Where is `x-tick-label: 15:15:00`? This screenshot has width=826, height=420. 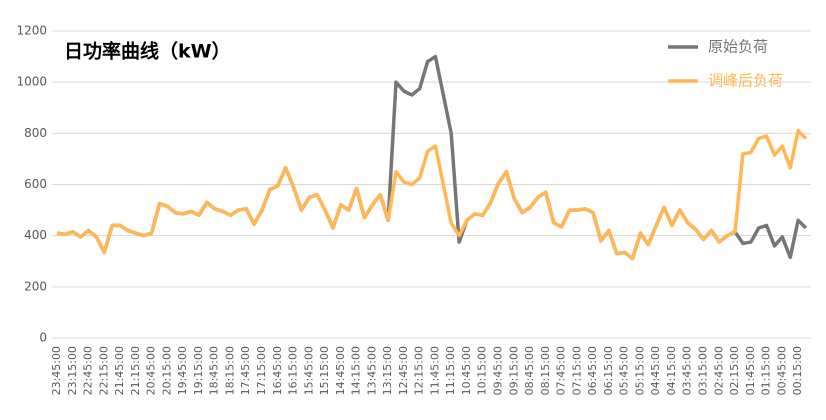 x-tick-label: 15:15:00 is located at coordinates (324, 370).